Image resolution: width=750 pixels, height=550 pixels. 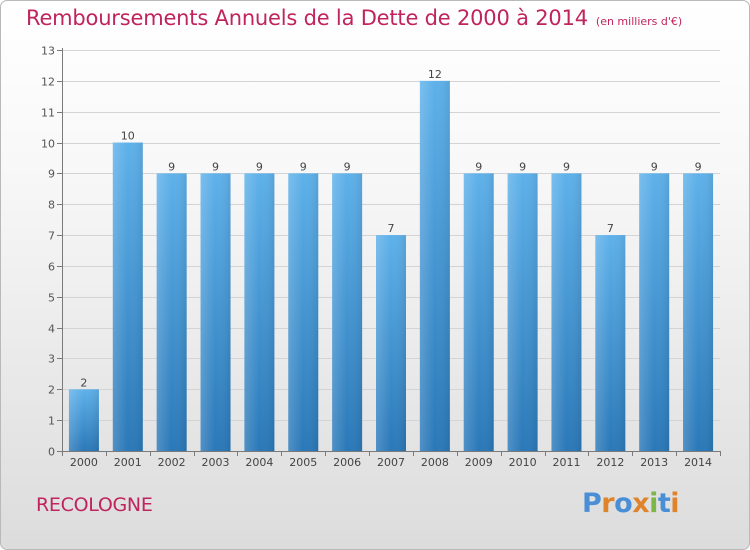 I want to click on bar-shine-2004, so click(x=259, y=312).